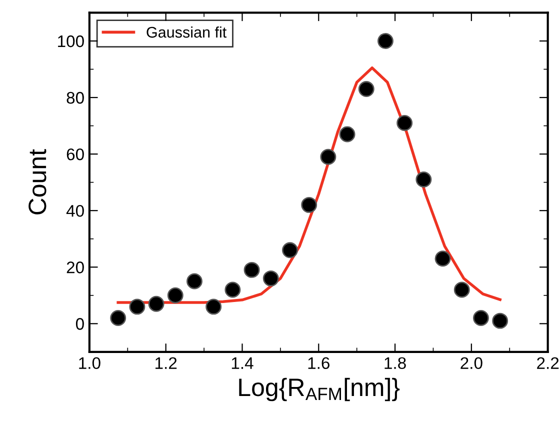  What do you see at coordinates (395, 363) in the screenshot?
I see `x-tick-label: 1.8` at bounding box center [395, 363].